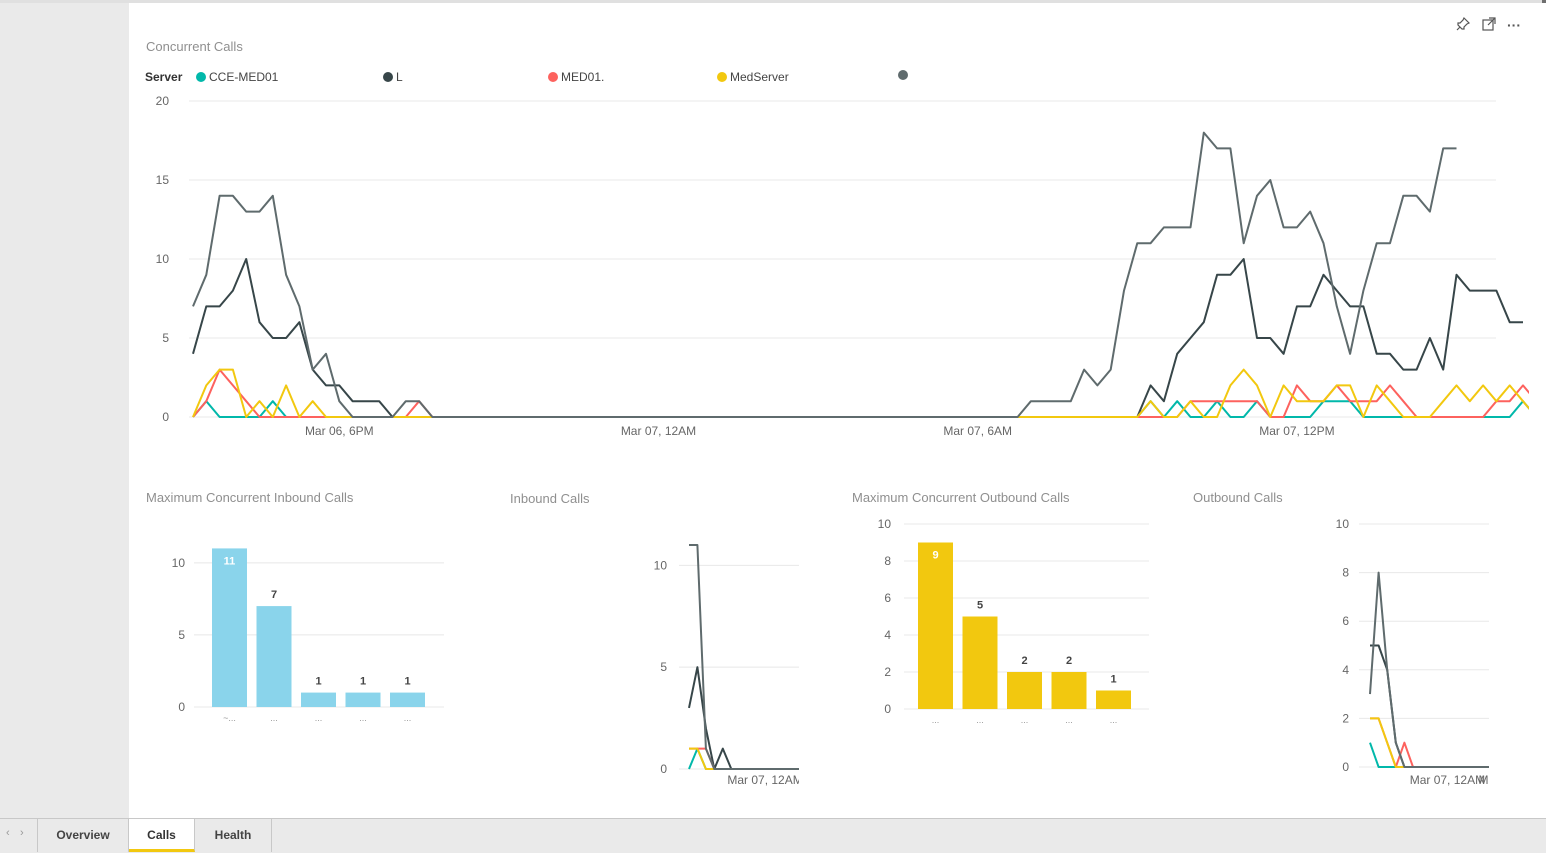 The width and height of the screenshot is (1546, 853). I want to click on data-label: 11, so click(230, 561).